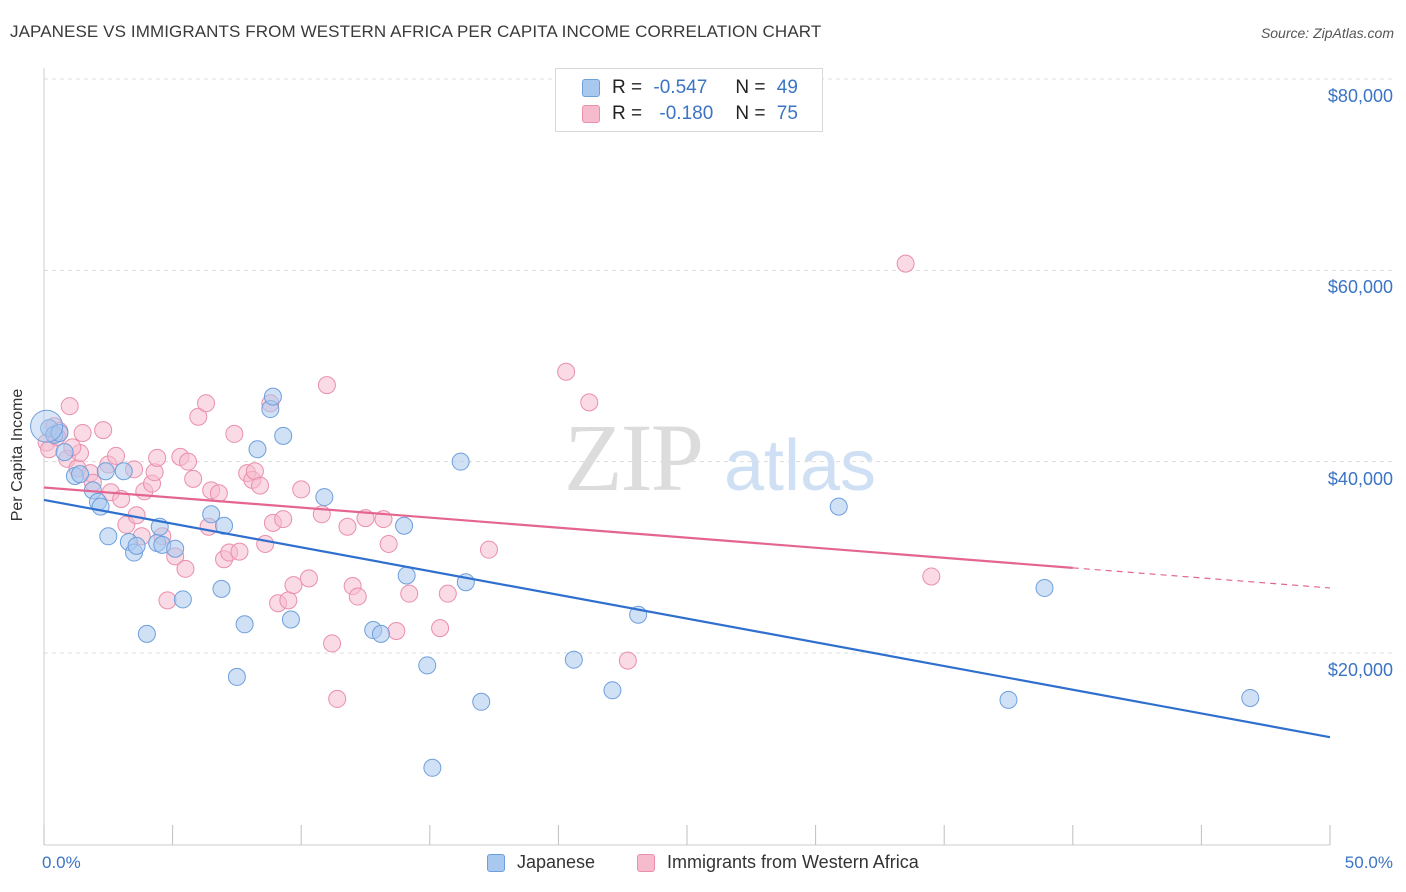 The width and height of the screenshot is (1406, 892). I want to click on y-tick-label: $40,000, so click(1360, 478).